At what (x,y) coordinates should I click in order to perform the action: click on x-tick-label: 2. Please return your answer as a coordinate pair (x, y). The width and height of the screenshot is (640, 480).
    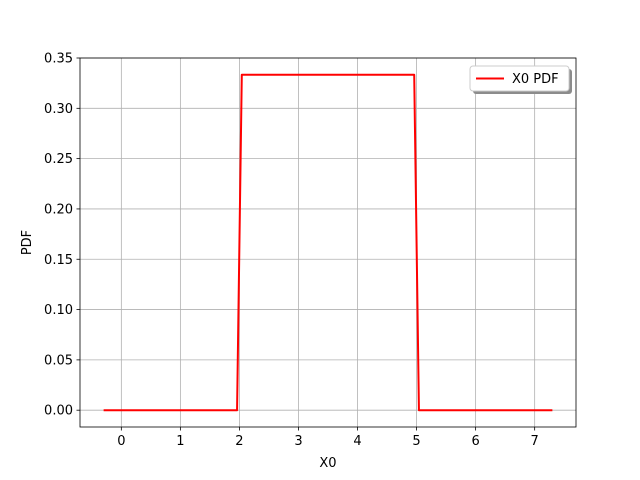
    Looking at the image, I should click on (239, 441).